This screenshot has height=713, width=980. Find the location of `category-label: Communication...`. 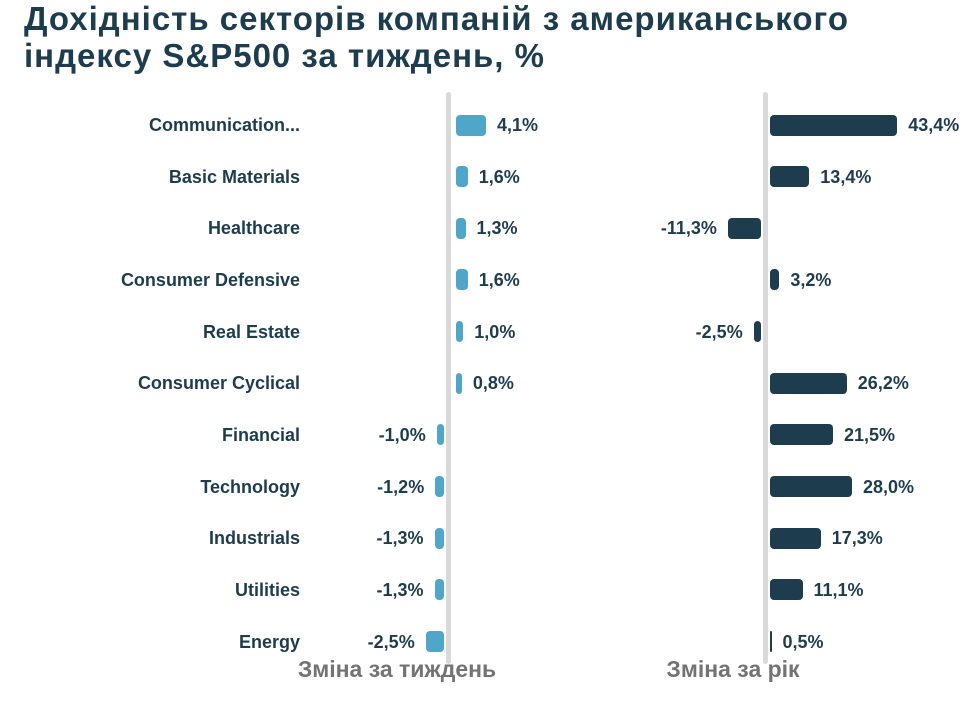

category-label: Communication... is located at coordinates (224, 125).